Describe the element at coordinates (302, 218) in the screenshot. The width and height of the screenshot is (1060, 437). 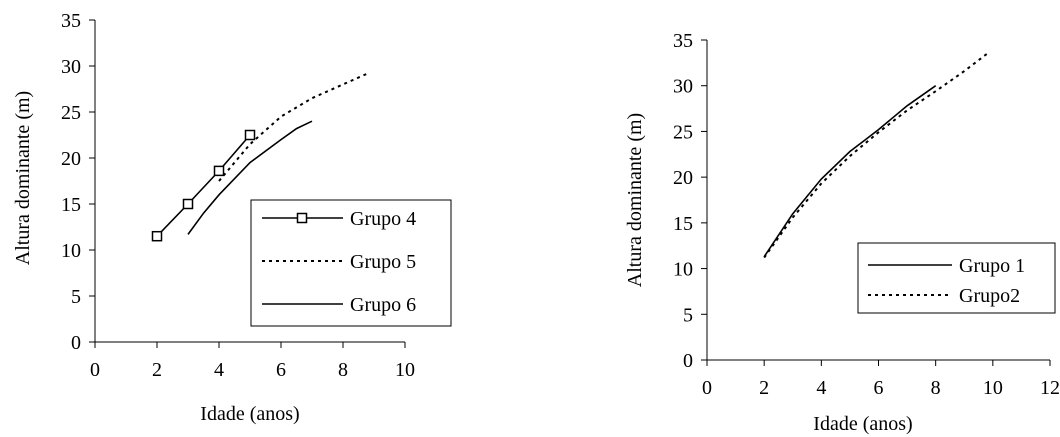
I see `legend-marker-square` at that location.